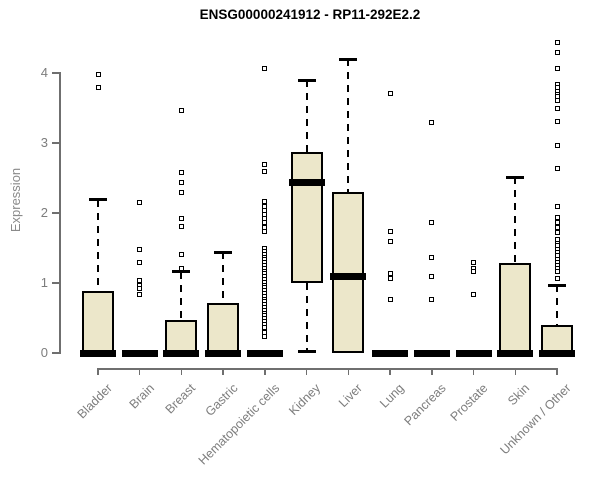 This screenshot has height=500, width=600. I want to click on x-axis-line, so click(328, 369).